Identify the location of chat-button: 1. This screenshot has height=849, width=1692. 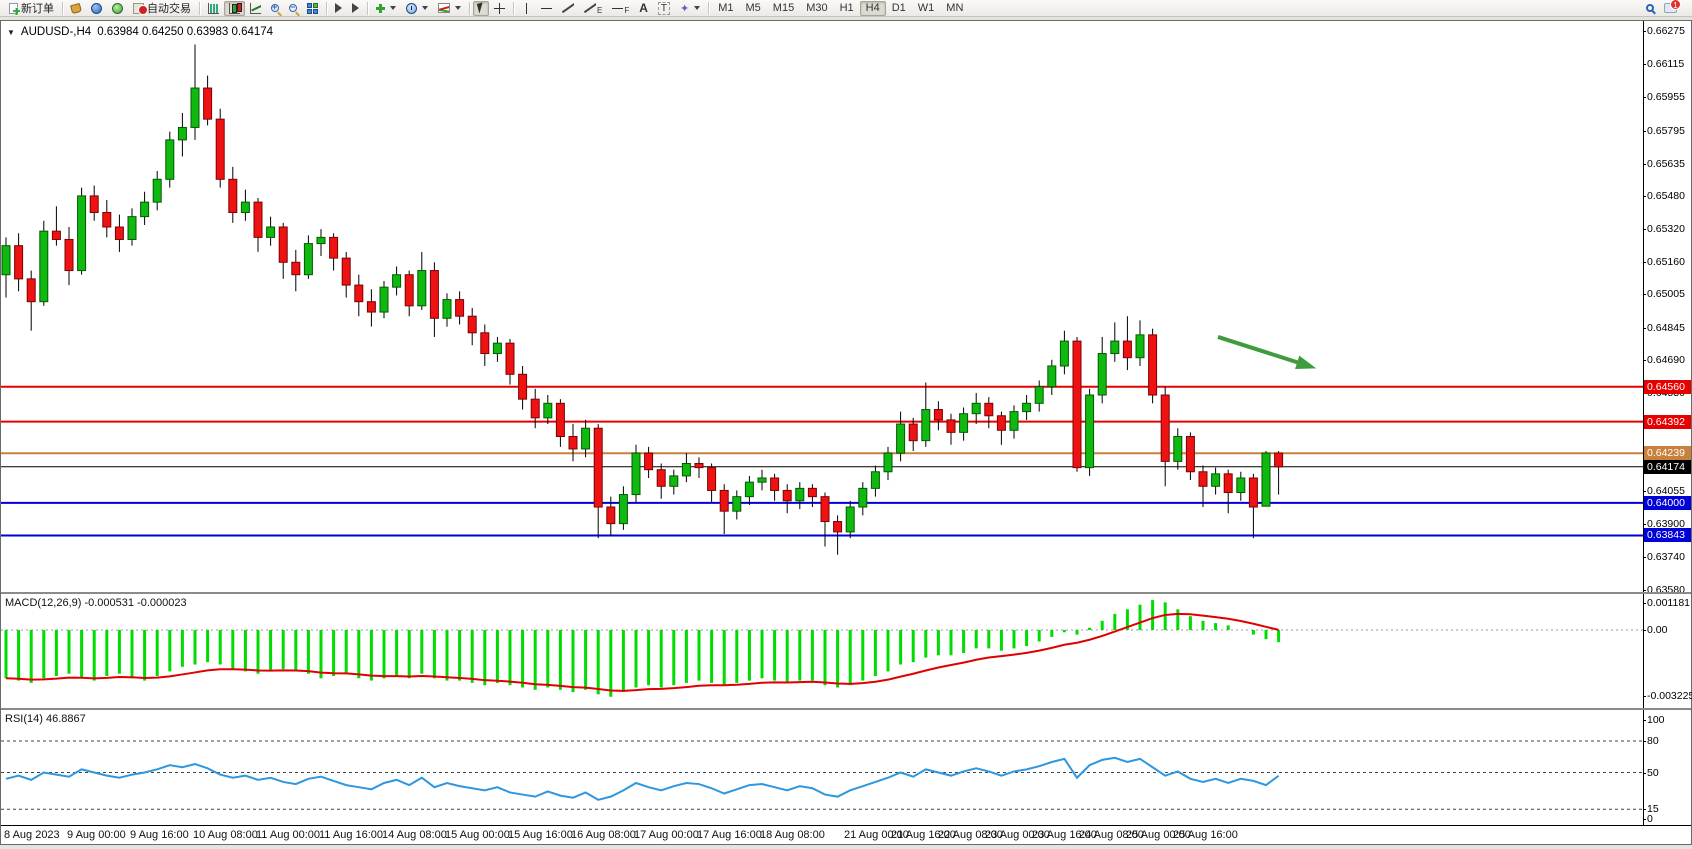
(1670, 8).